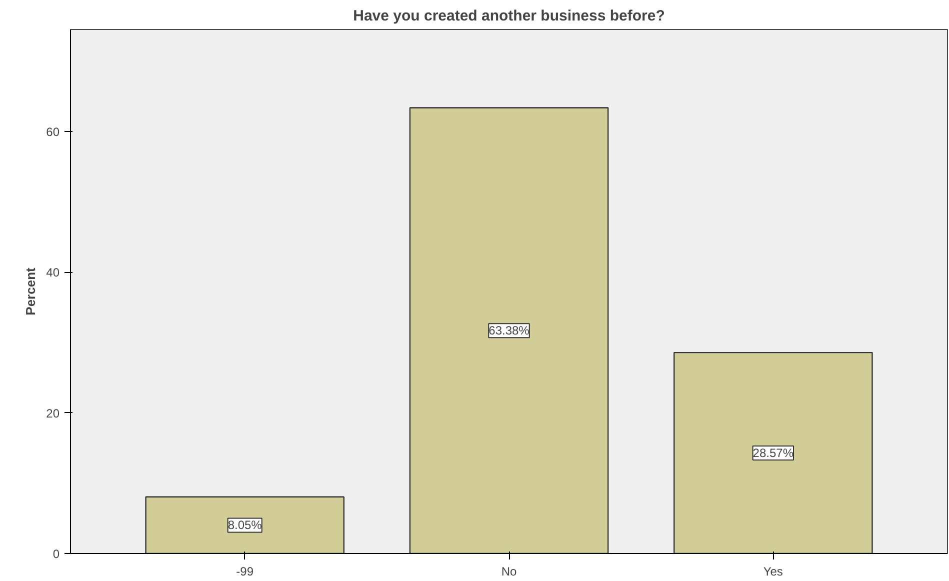 The height and width of the screenshot is (581, 949). What do you see at coordinates (509, 571) in the screenshot?
I see `x-tick-label: No` at bounding box center [509, 571].